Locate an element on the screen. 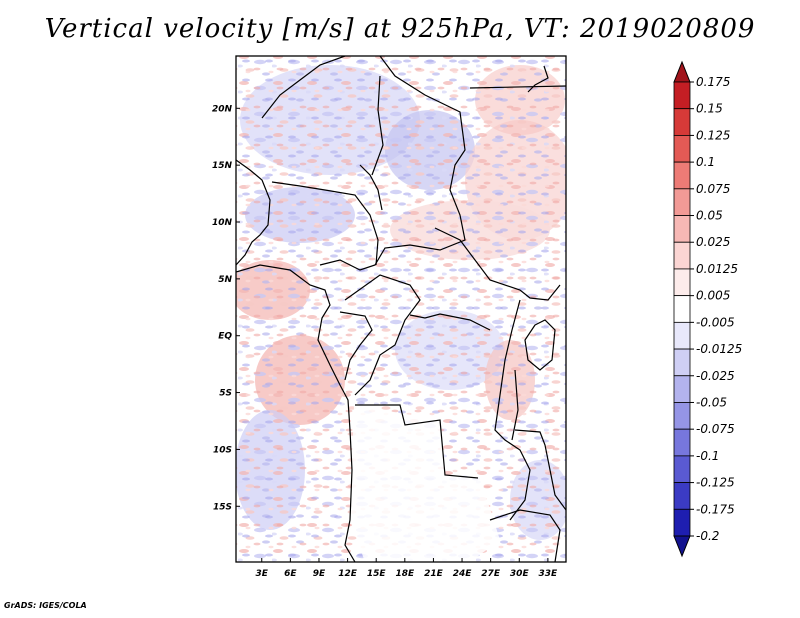 Image resolution: width=800 pixels, height=618 pixels. footer-credit: GrADS: IGES/COLA is located at coordinates (45, 605).